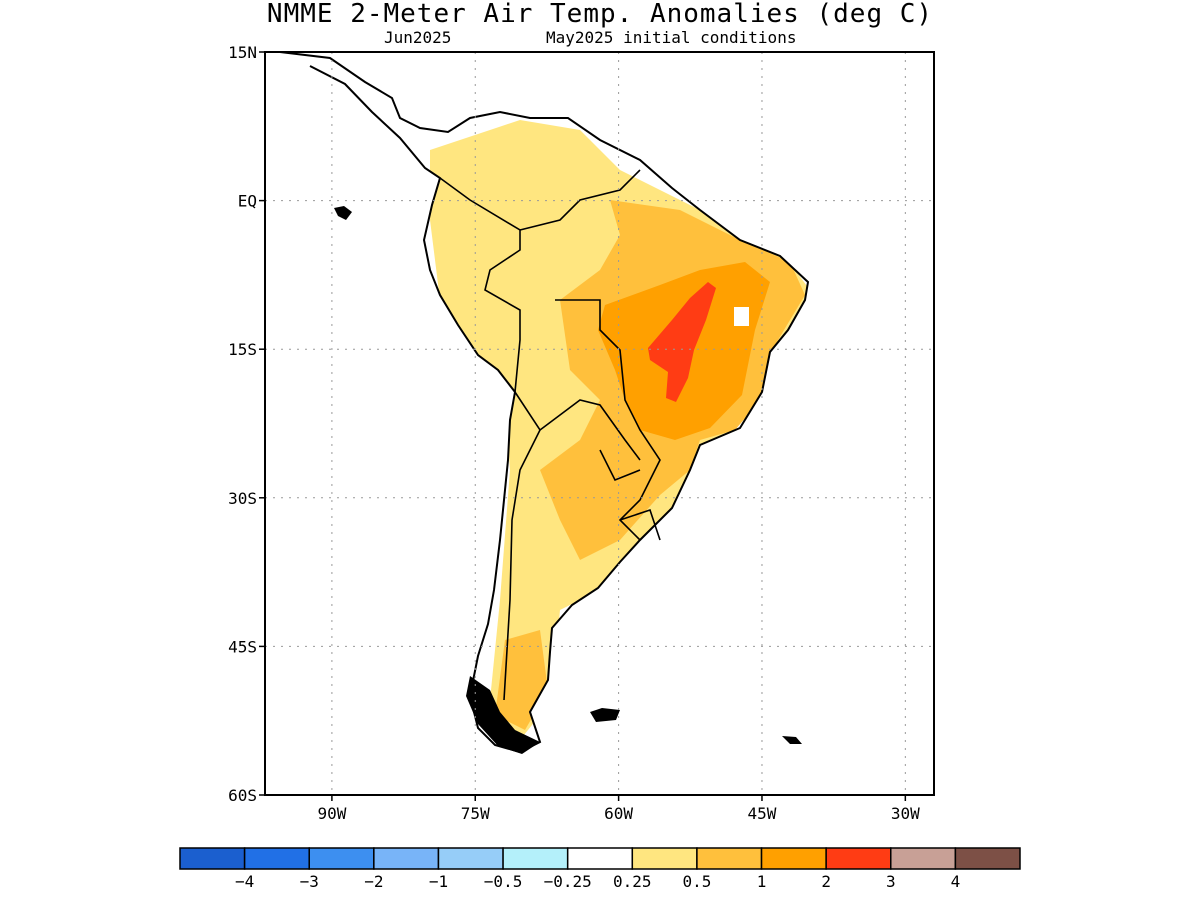 The width and height of the screenshot is (1200, 900). I want to click on forecast-month: Jun2025, so click(418, 37).